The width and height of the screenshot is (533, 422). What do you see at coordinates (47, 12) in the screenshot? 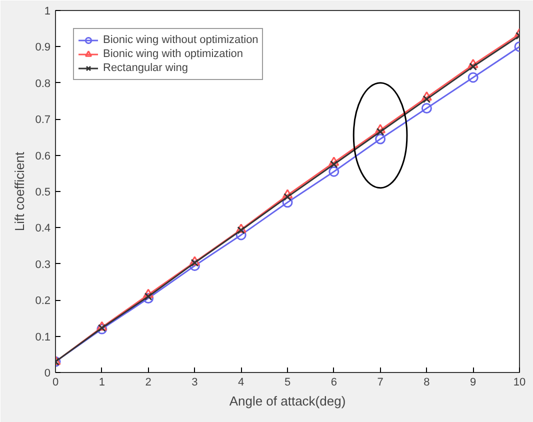
I see `y-tick-label: 1` at bounding box center [47, 12].